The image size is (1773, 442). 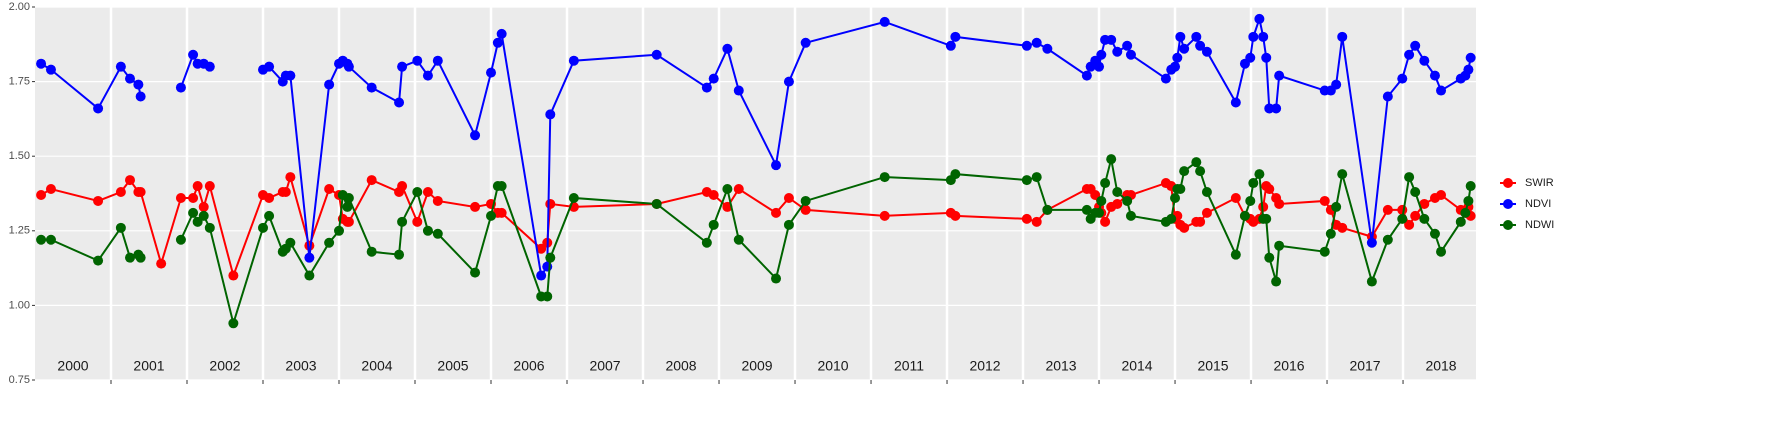 What do you see at coordinates (1538, 204) in the screenshot?
I see `legend-label: NDVI` at bounding box center [1538, 204].